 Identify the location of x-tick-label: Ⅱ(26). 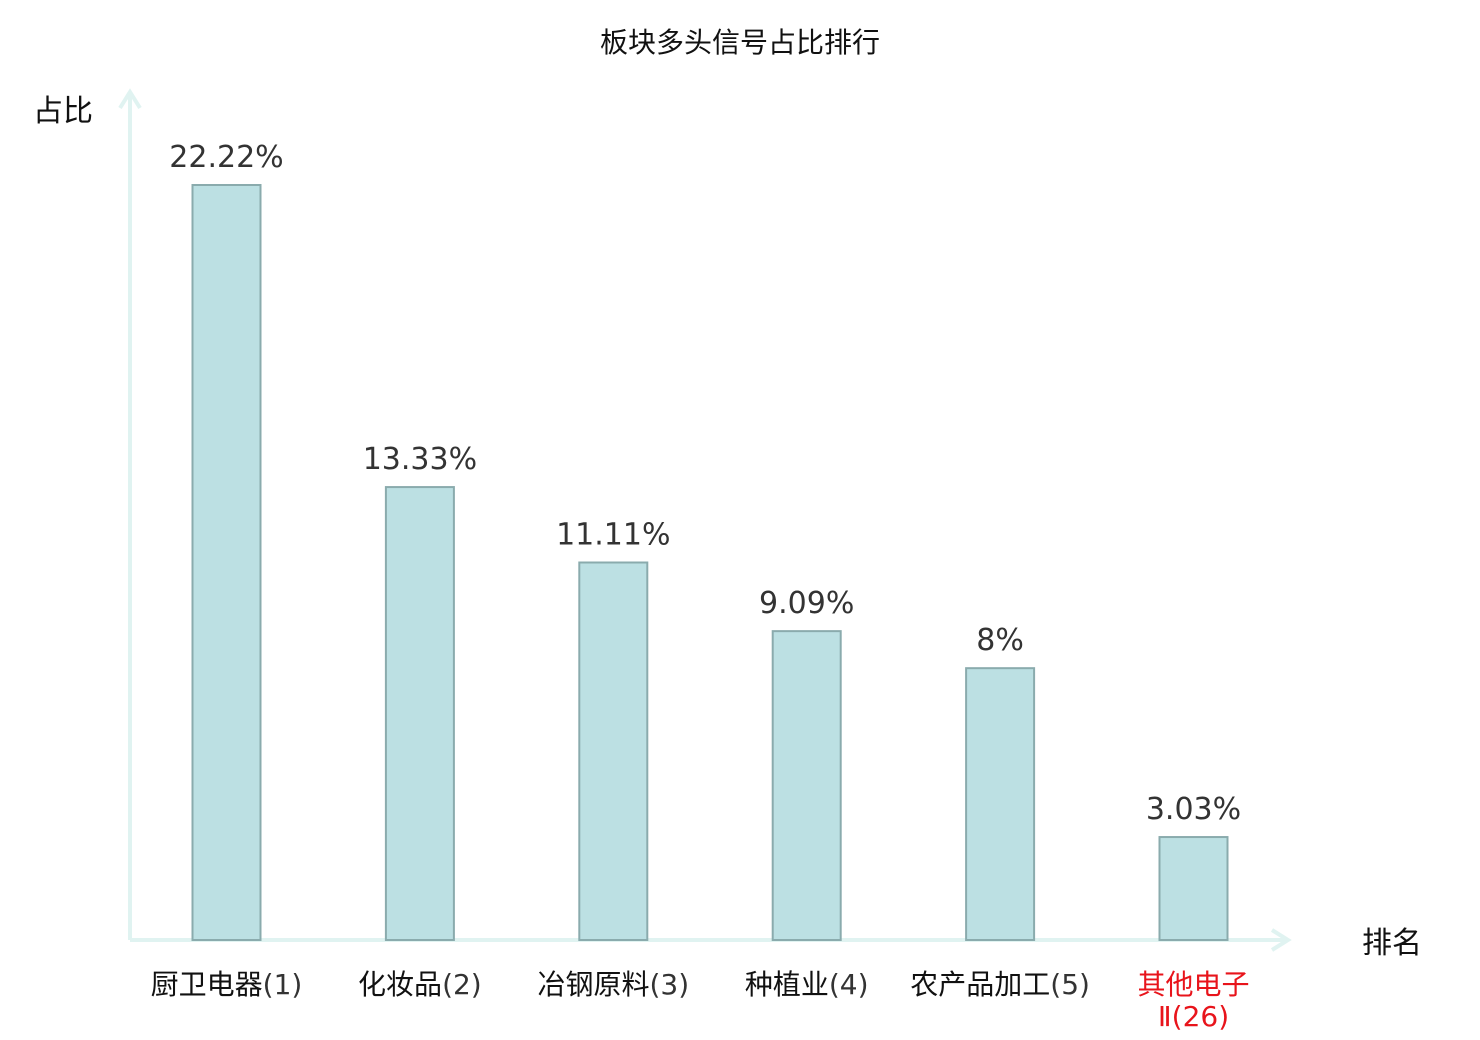
(1193, 1016).